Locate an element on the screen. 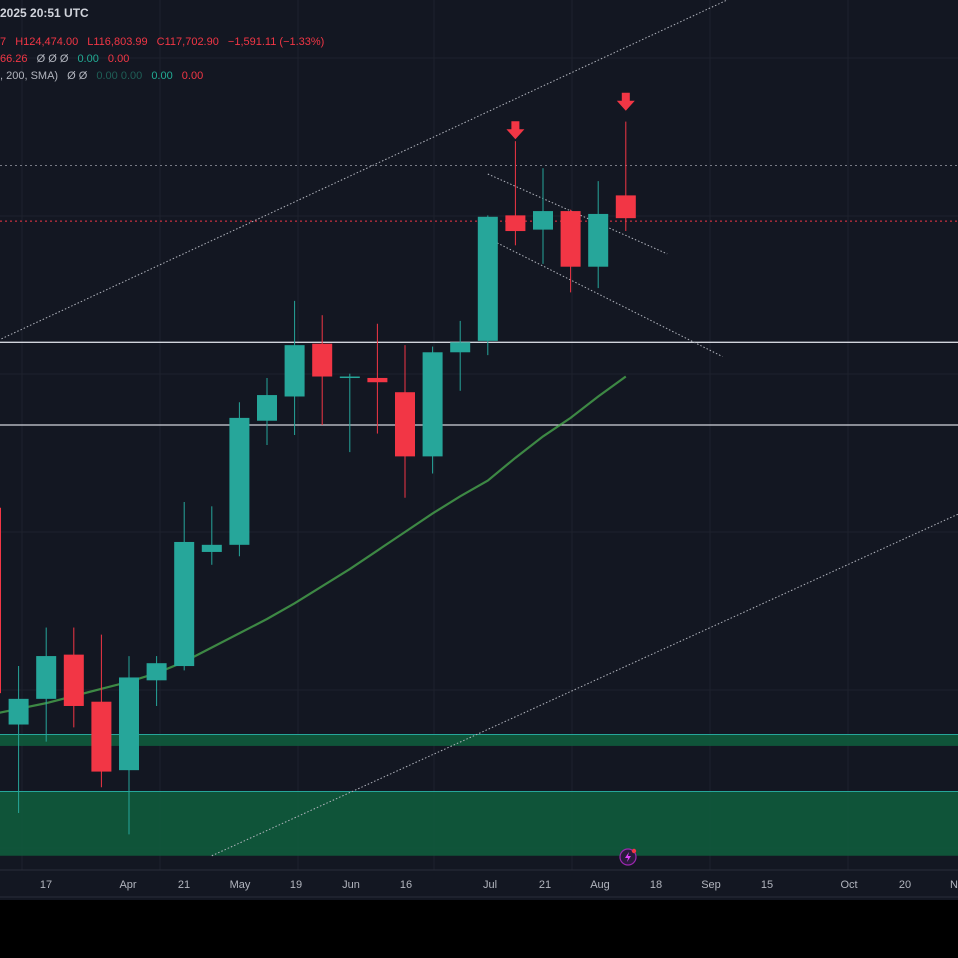 This screenshot has width=958, height=958. zones is located at coordinates (479, 795).